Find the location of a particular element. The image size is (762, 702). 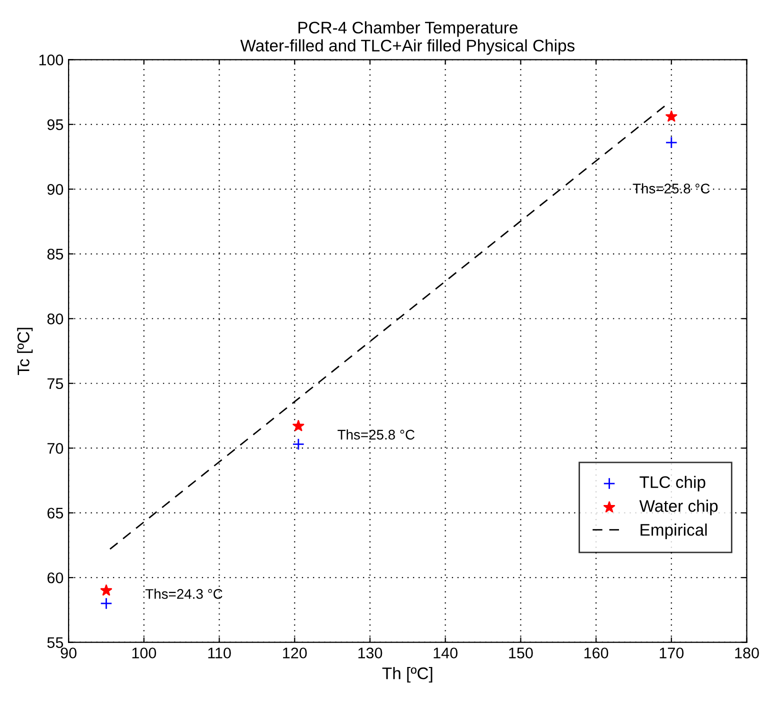

legend-label: Water chip is located at coordinates (678, 508).